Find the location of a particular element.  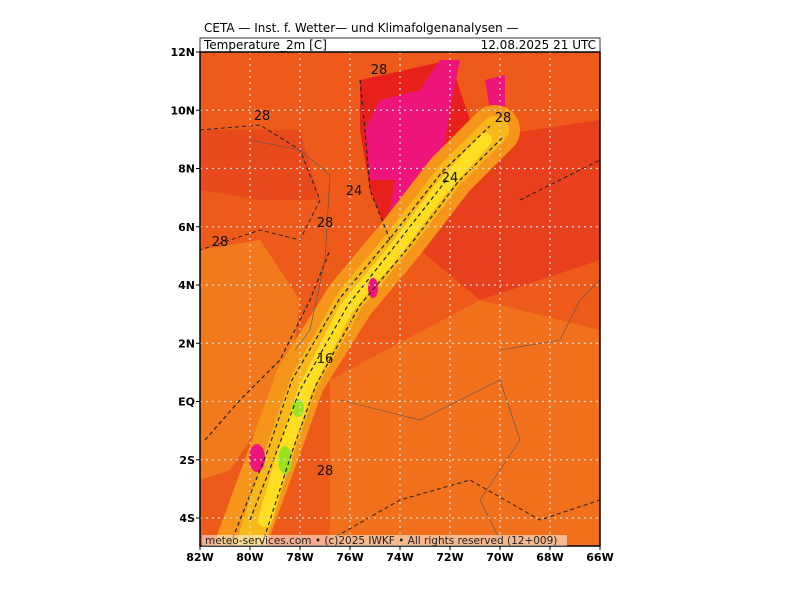

lon-label: 70W is located at coordinates (499, 557).